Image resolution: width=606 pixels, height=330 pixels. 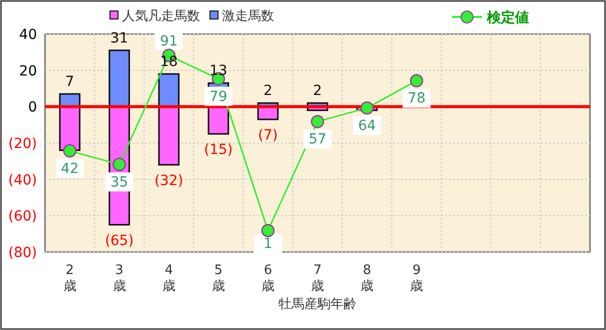 I want to click on data-label: 31, so click(x=119, y=38).